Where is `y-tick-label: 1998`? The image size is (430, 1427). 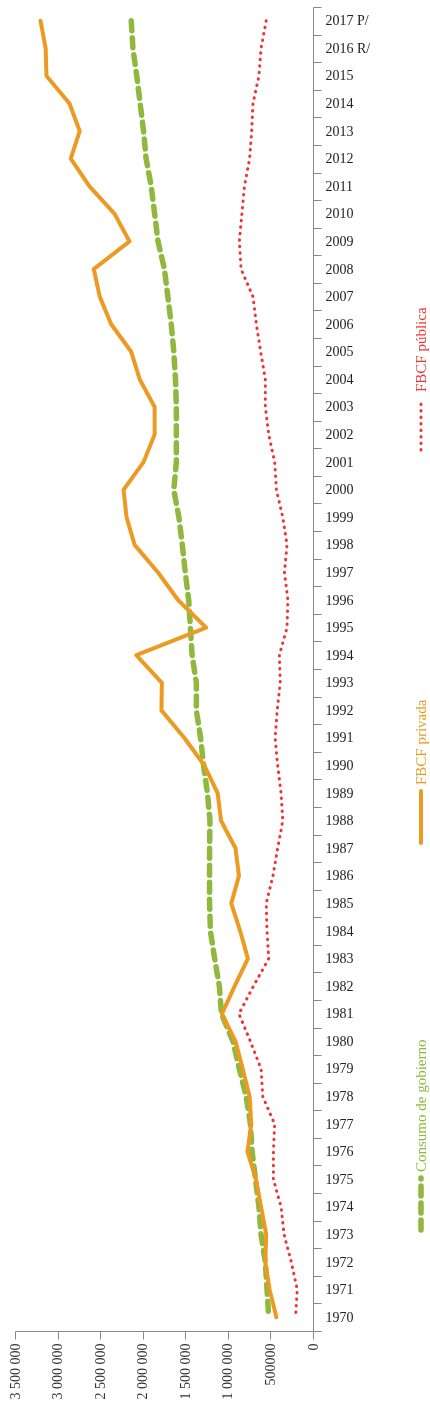 y-tick-label: 1998 is located at coordinates (339, 545).